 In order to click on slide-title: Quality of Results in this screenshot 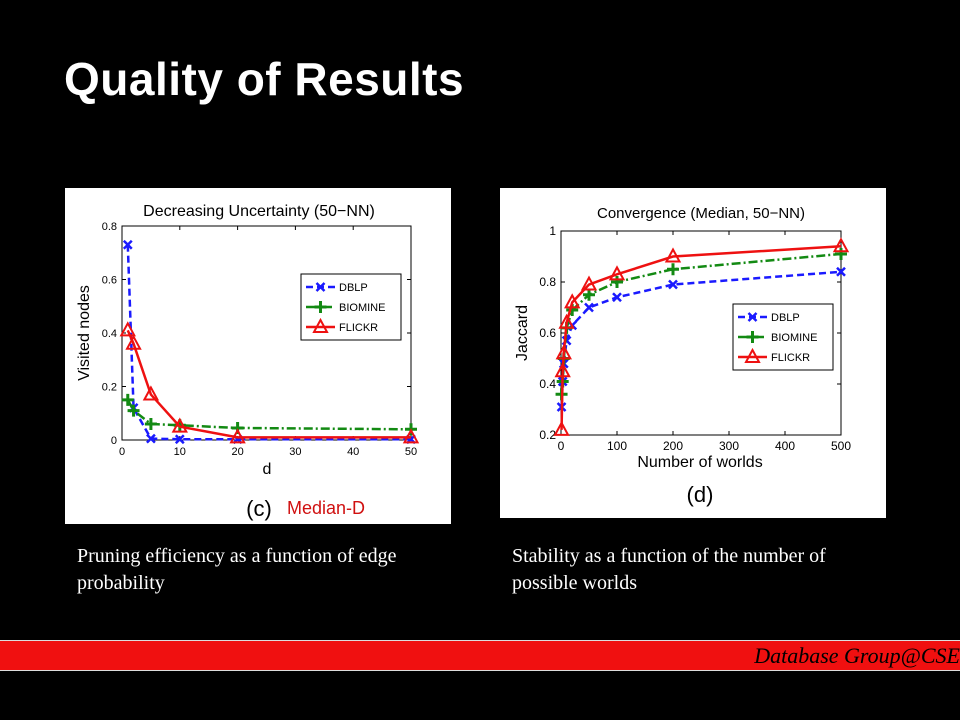, I will do `click(264, 79)`.